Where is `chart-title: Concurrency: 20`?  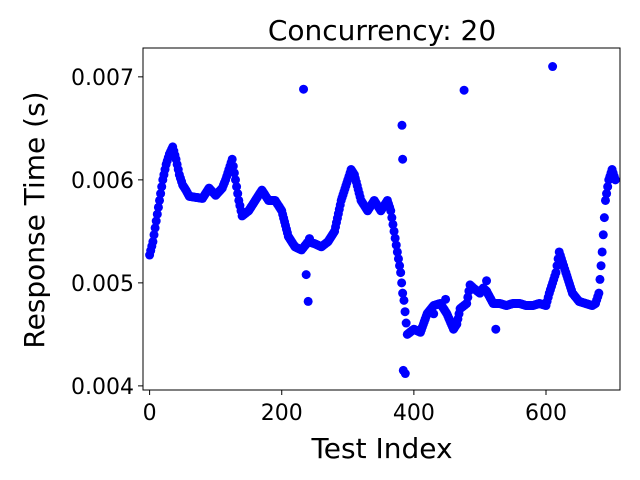 chart-title: Concurrency: 20 is located at coordinates (382, 30).